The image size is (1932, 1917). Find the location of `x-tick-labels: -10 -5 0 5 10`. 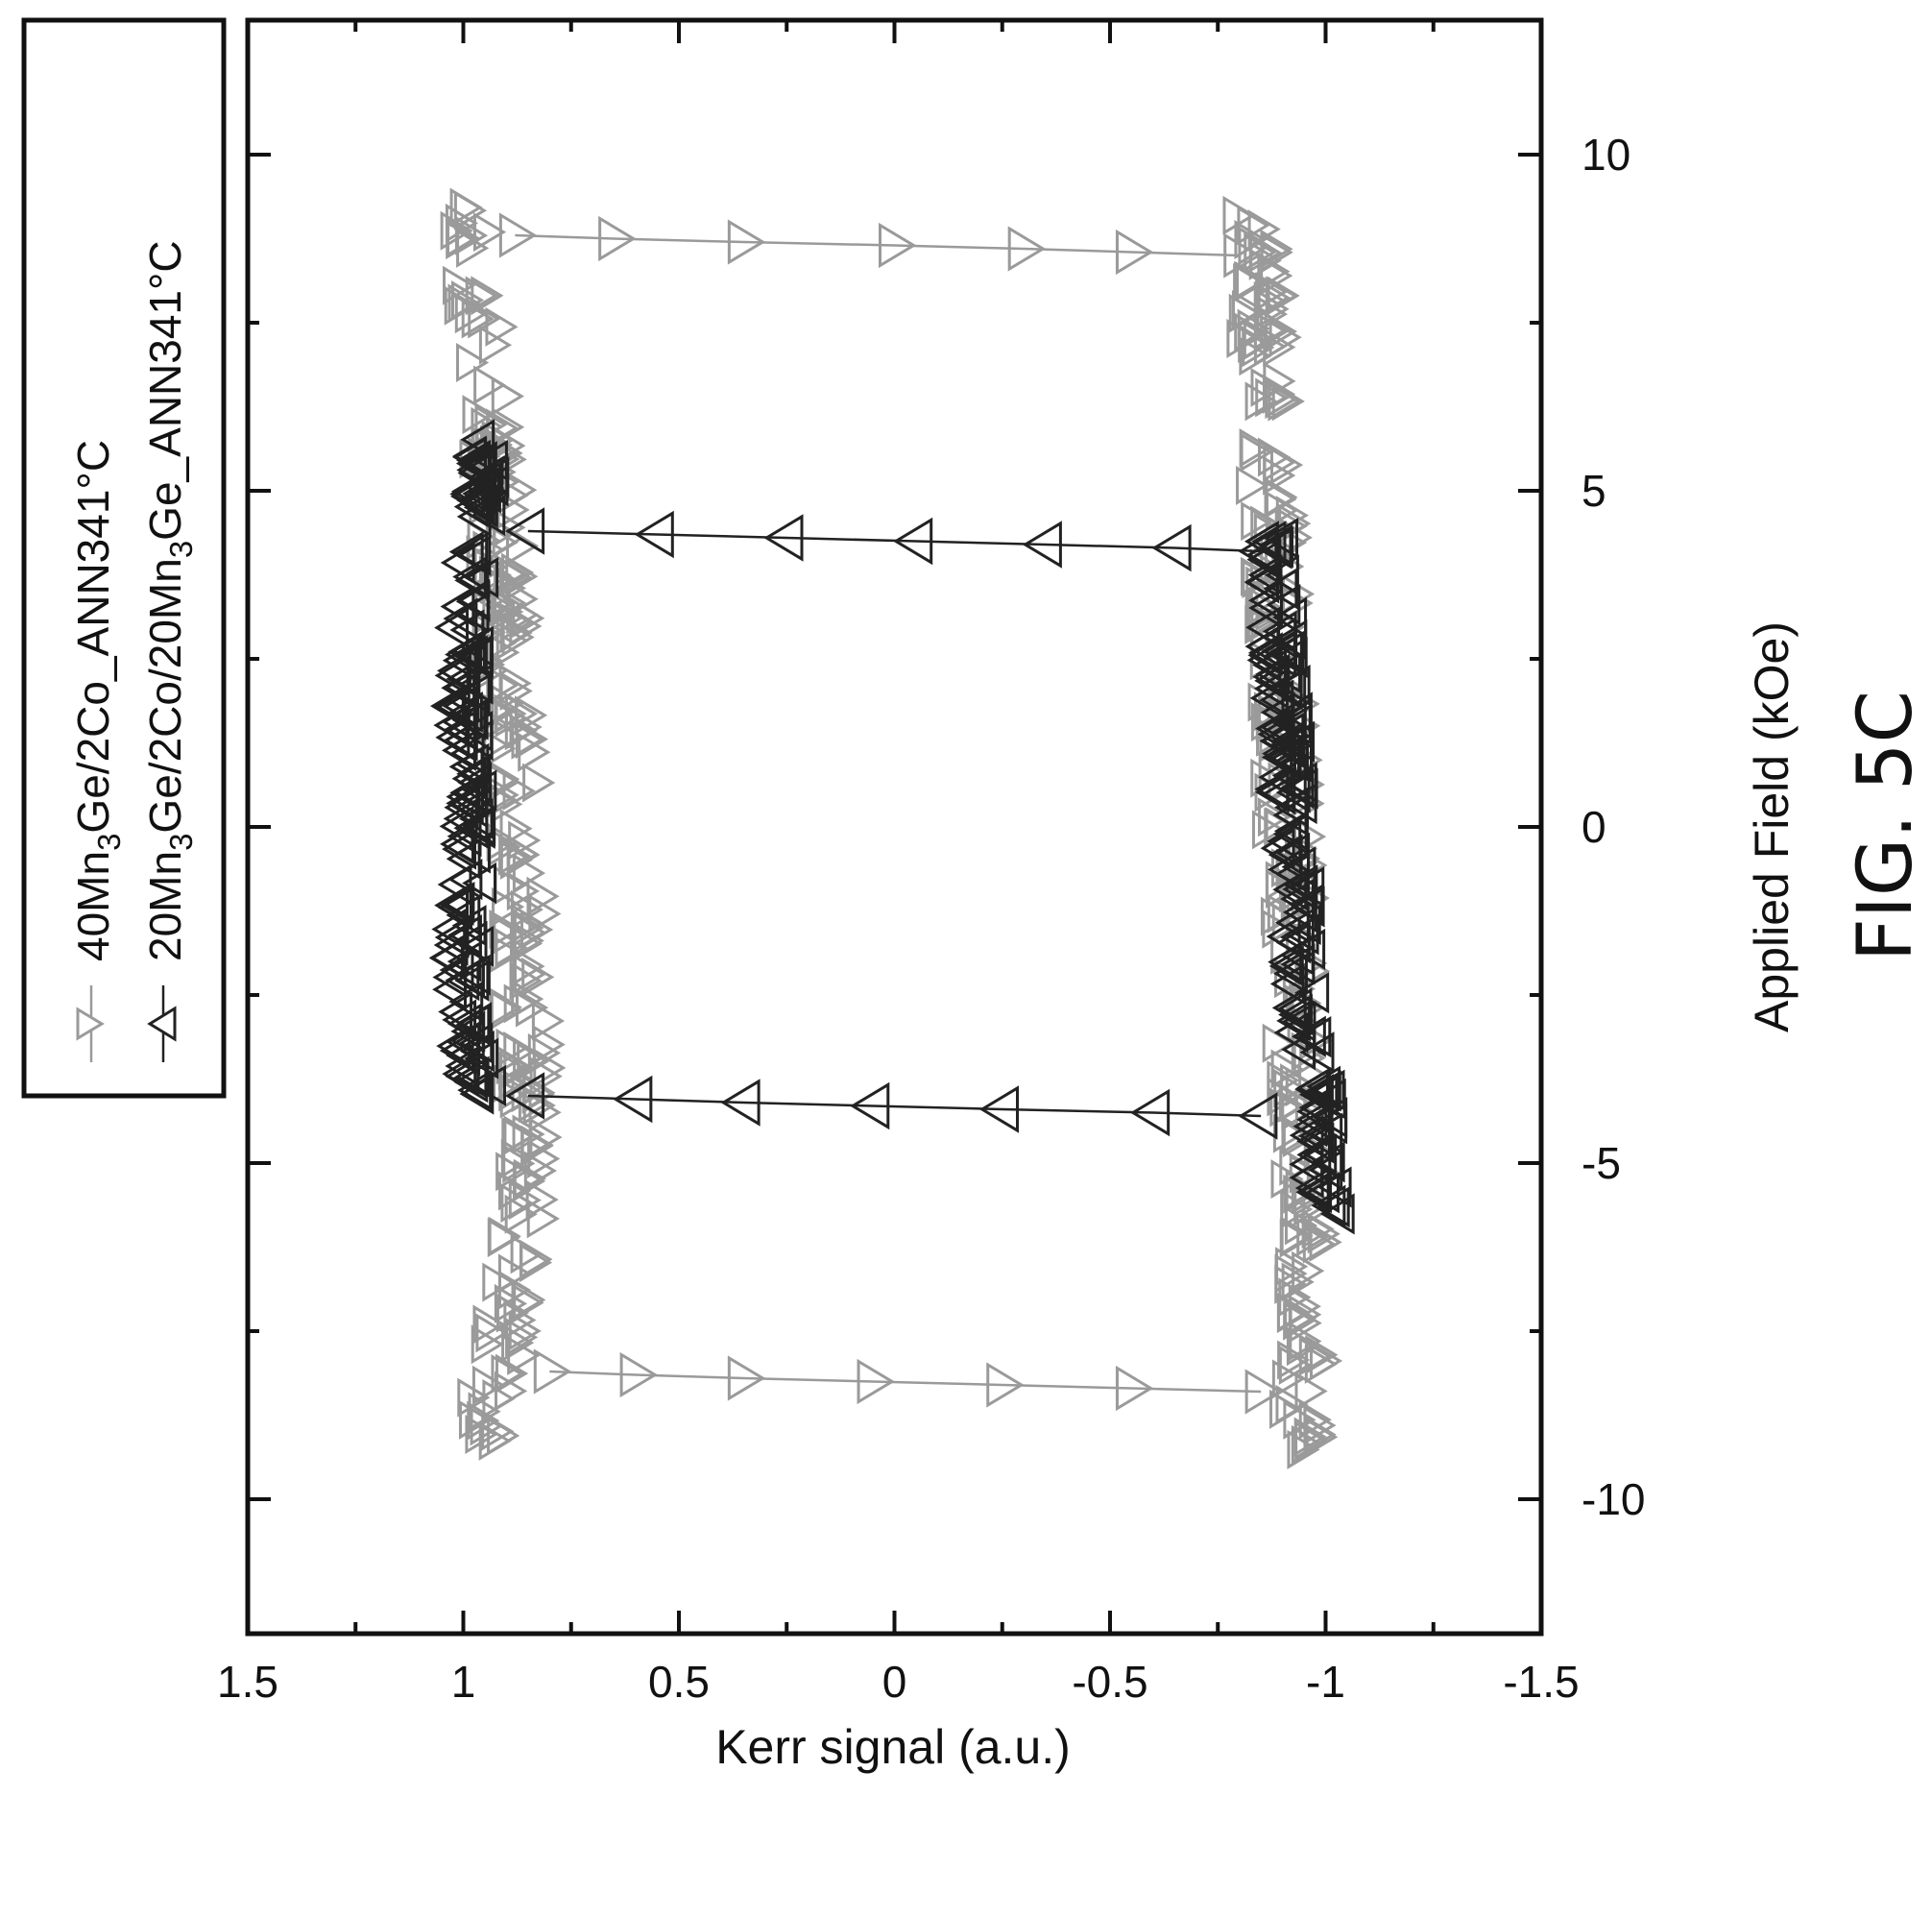

x-tick-labels: -10 -5 0 5 10 is located at coordinates (1613, 827).